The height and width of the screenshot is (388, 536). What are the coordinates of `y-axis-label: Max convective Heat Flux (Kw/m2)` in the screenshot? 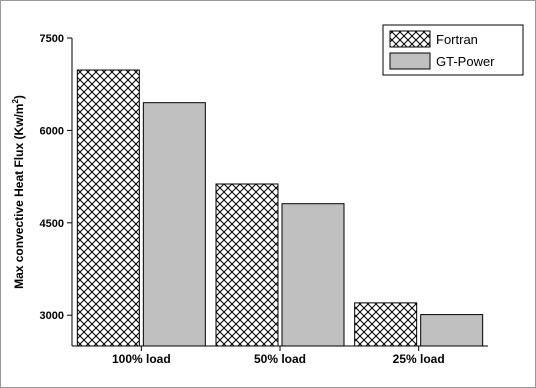 It's located at (18, 192).